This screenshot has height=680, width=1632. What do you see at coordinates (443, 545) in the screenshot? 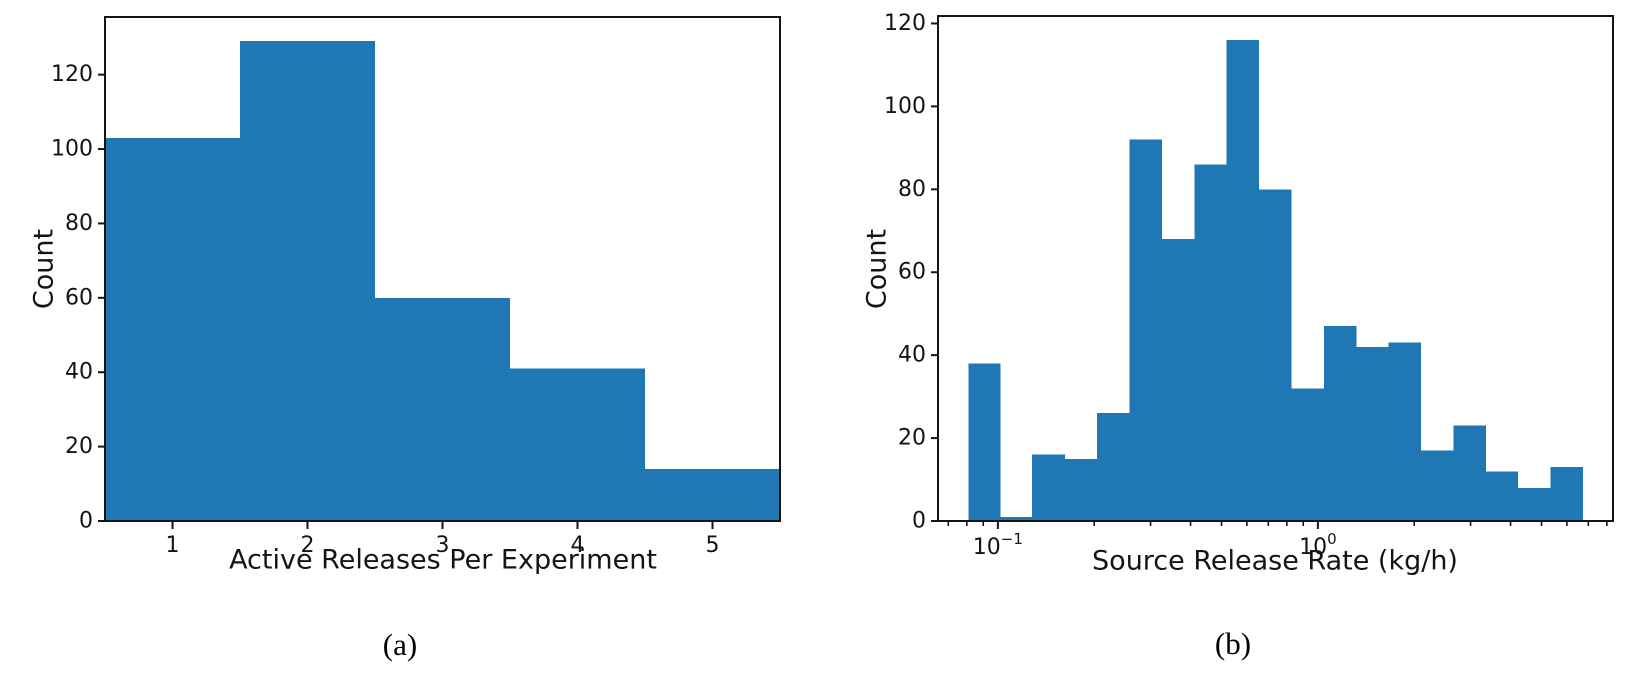
I see `x-tick-label: 3` at bounding box center [443, 545].